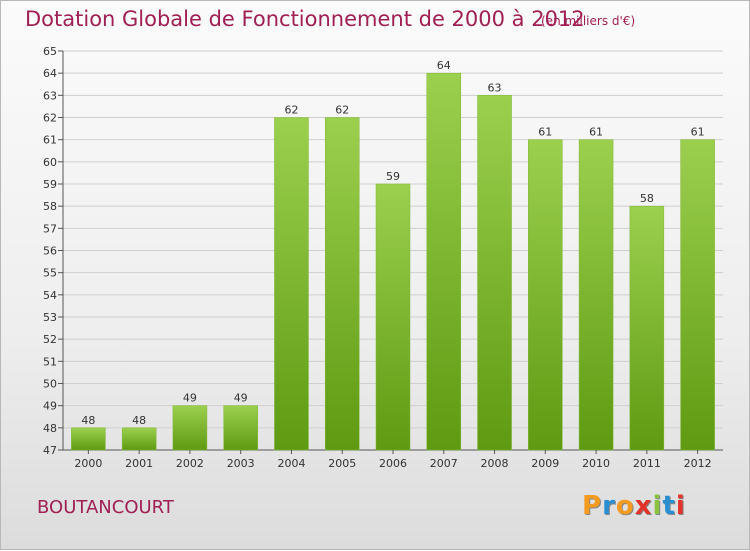  I want to click on data-label-2005: 62, so click(342, 110).